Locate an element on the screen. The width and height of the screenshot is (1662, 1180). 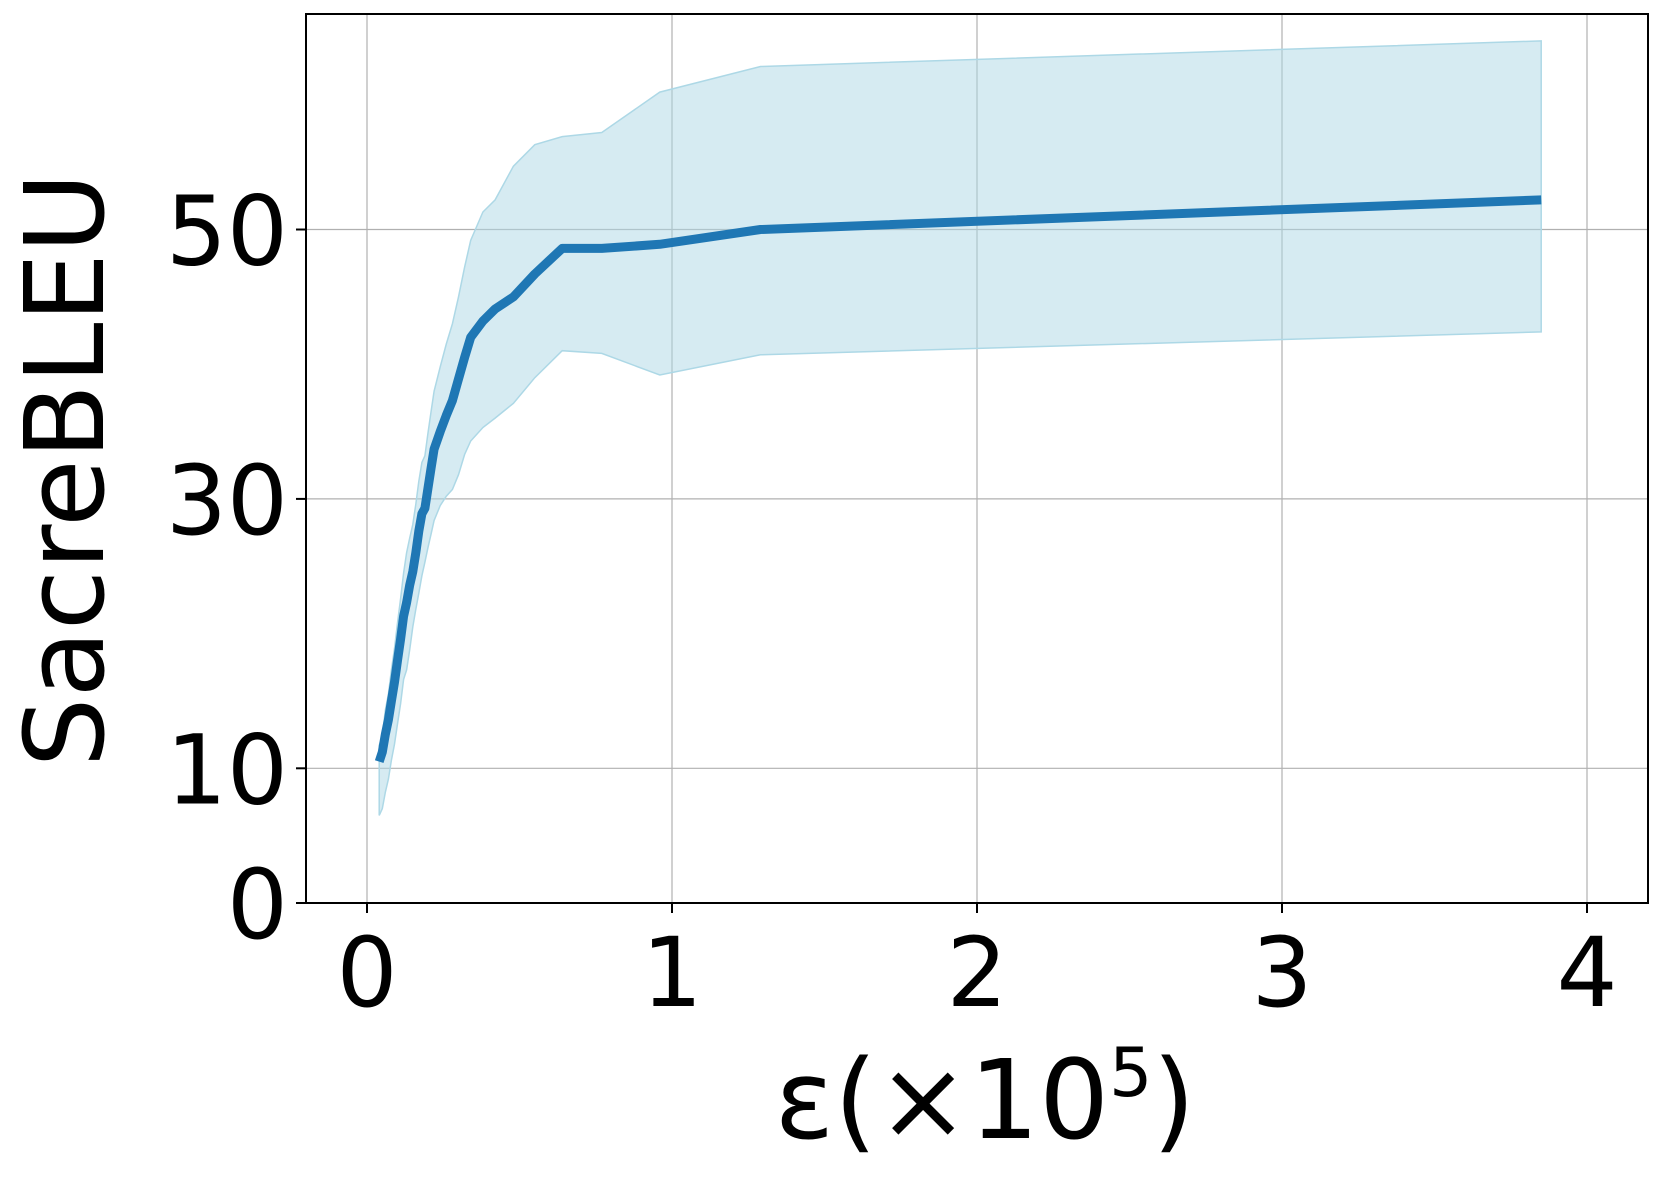
y-tick-label: 30 is located at coordinates (227, 501).